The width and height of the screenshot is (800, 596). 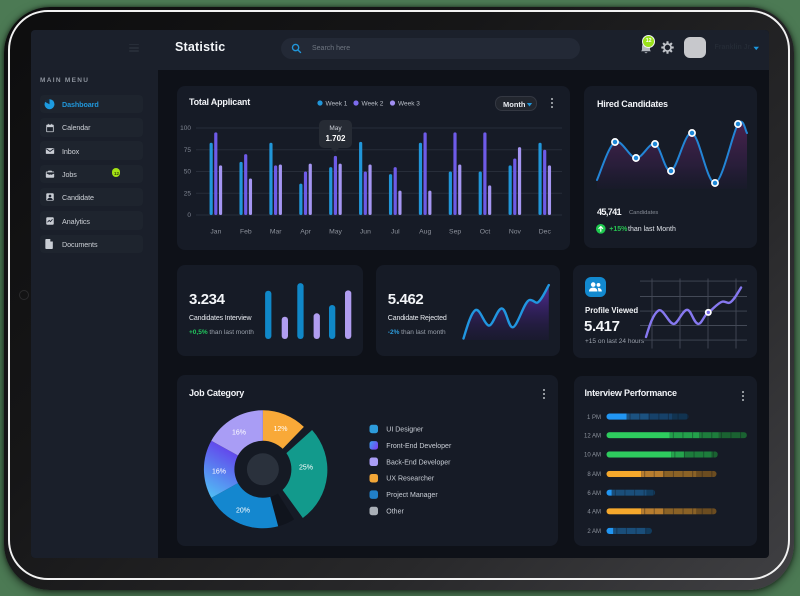 I want to click on svg-text: Back-End Developer, so click(x=418, y=462).